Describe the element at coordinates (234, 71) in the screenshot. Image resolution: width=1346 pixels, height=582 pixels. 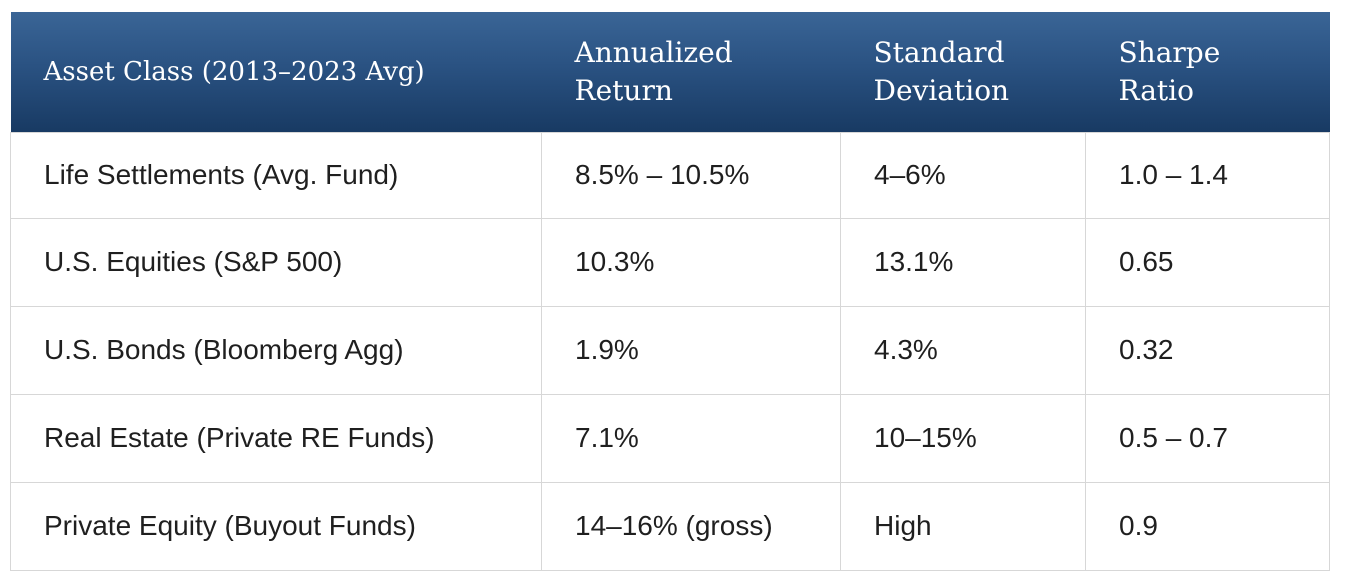
I see `header-asset-class: Asset Class (2013–2023 Avg)` at that location.